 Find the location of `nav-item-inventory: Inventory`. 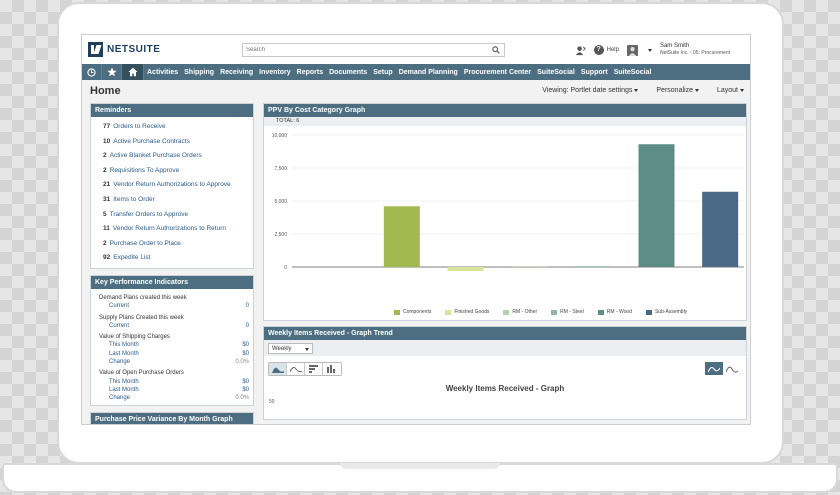

nav-item-inventory: Inventory is located at coordinates (275, 72).